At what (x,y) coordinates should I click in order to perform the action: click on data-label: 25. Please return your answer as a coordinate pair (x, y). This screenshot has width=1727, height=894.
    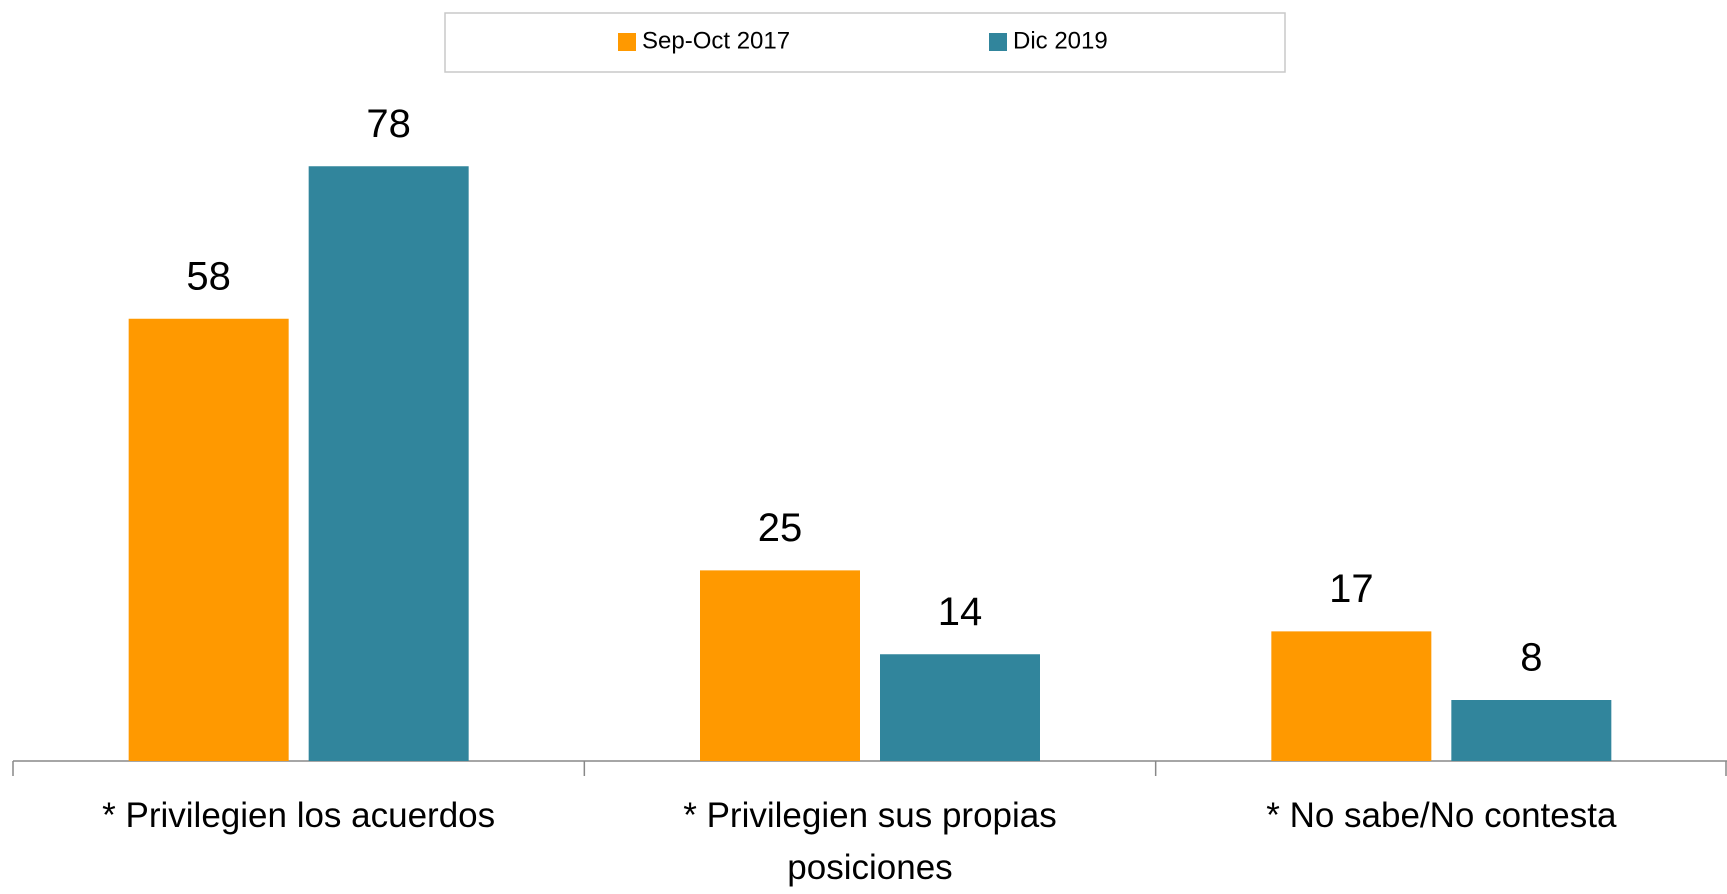
    Looking at the image, I should click on (780, 528).